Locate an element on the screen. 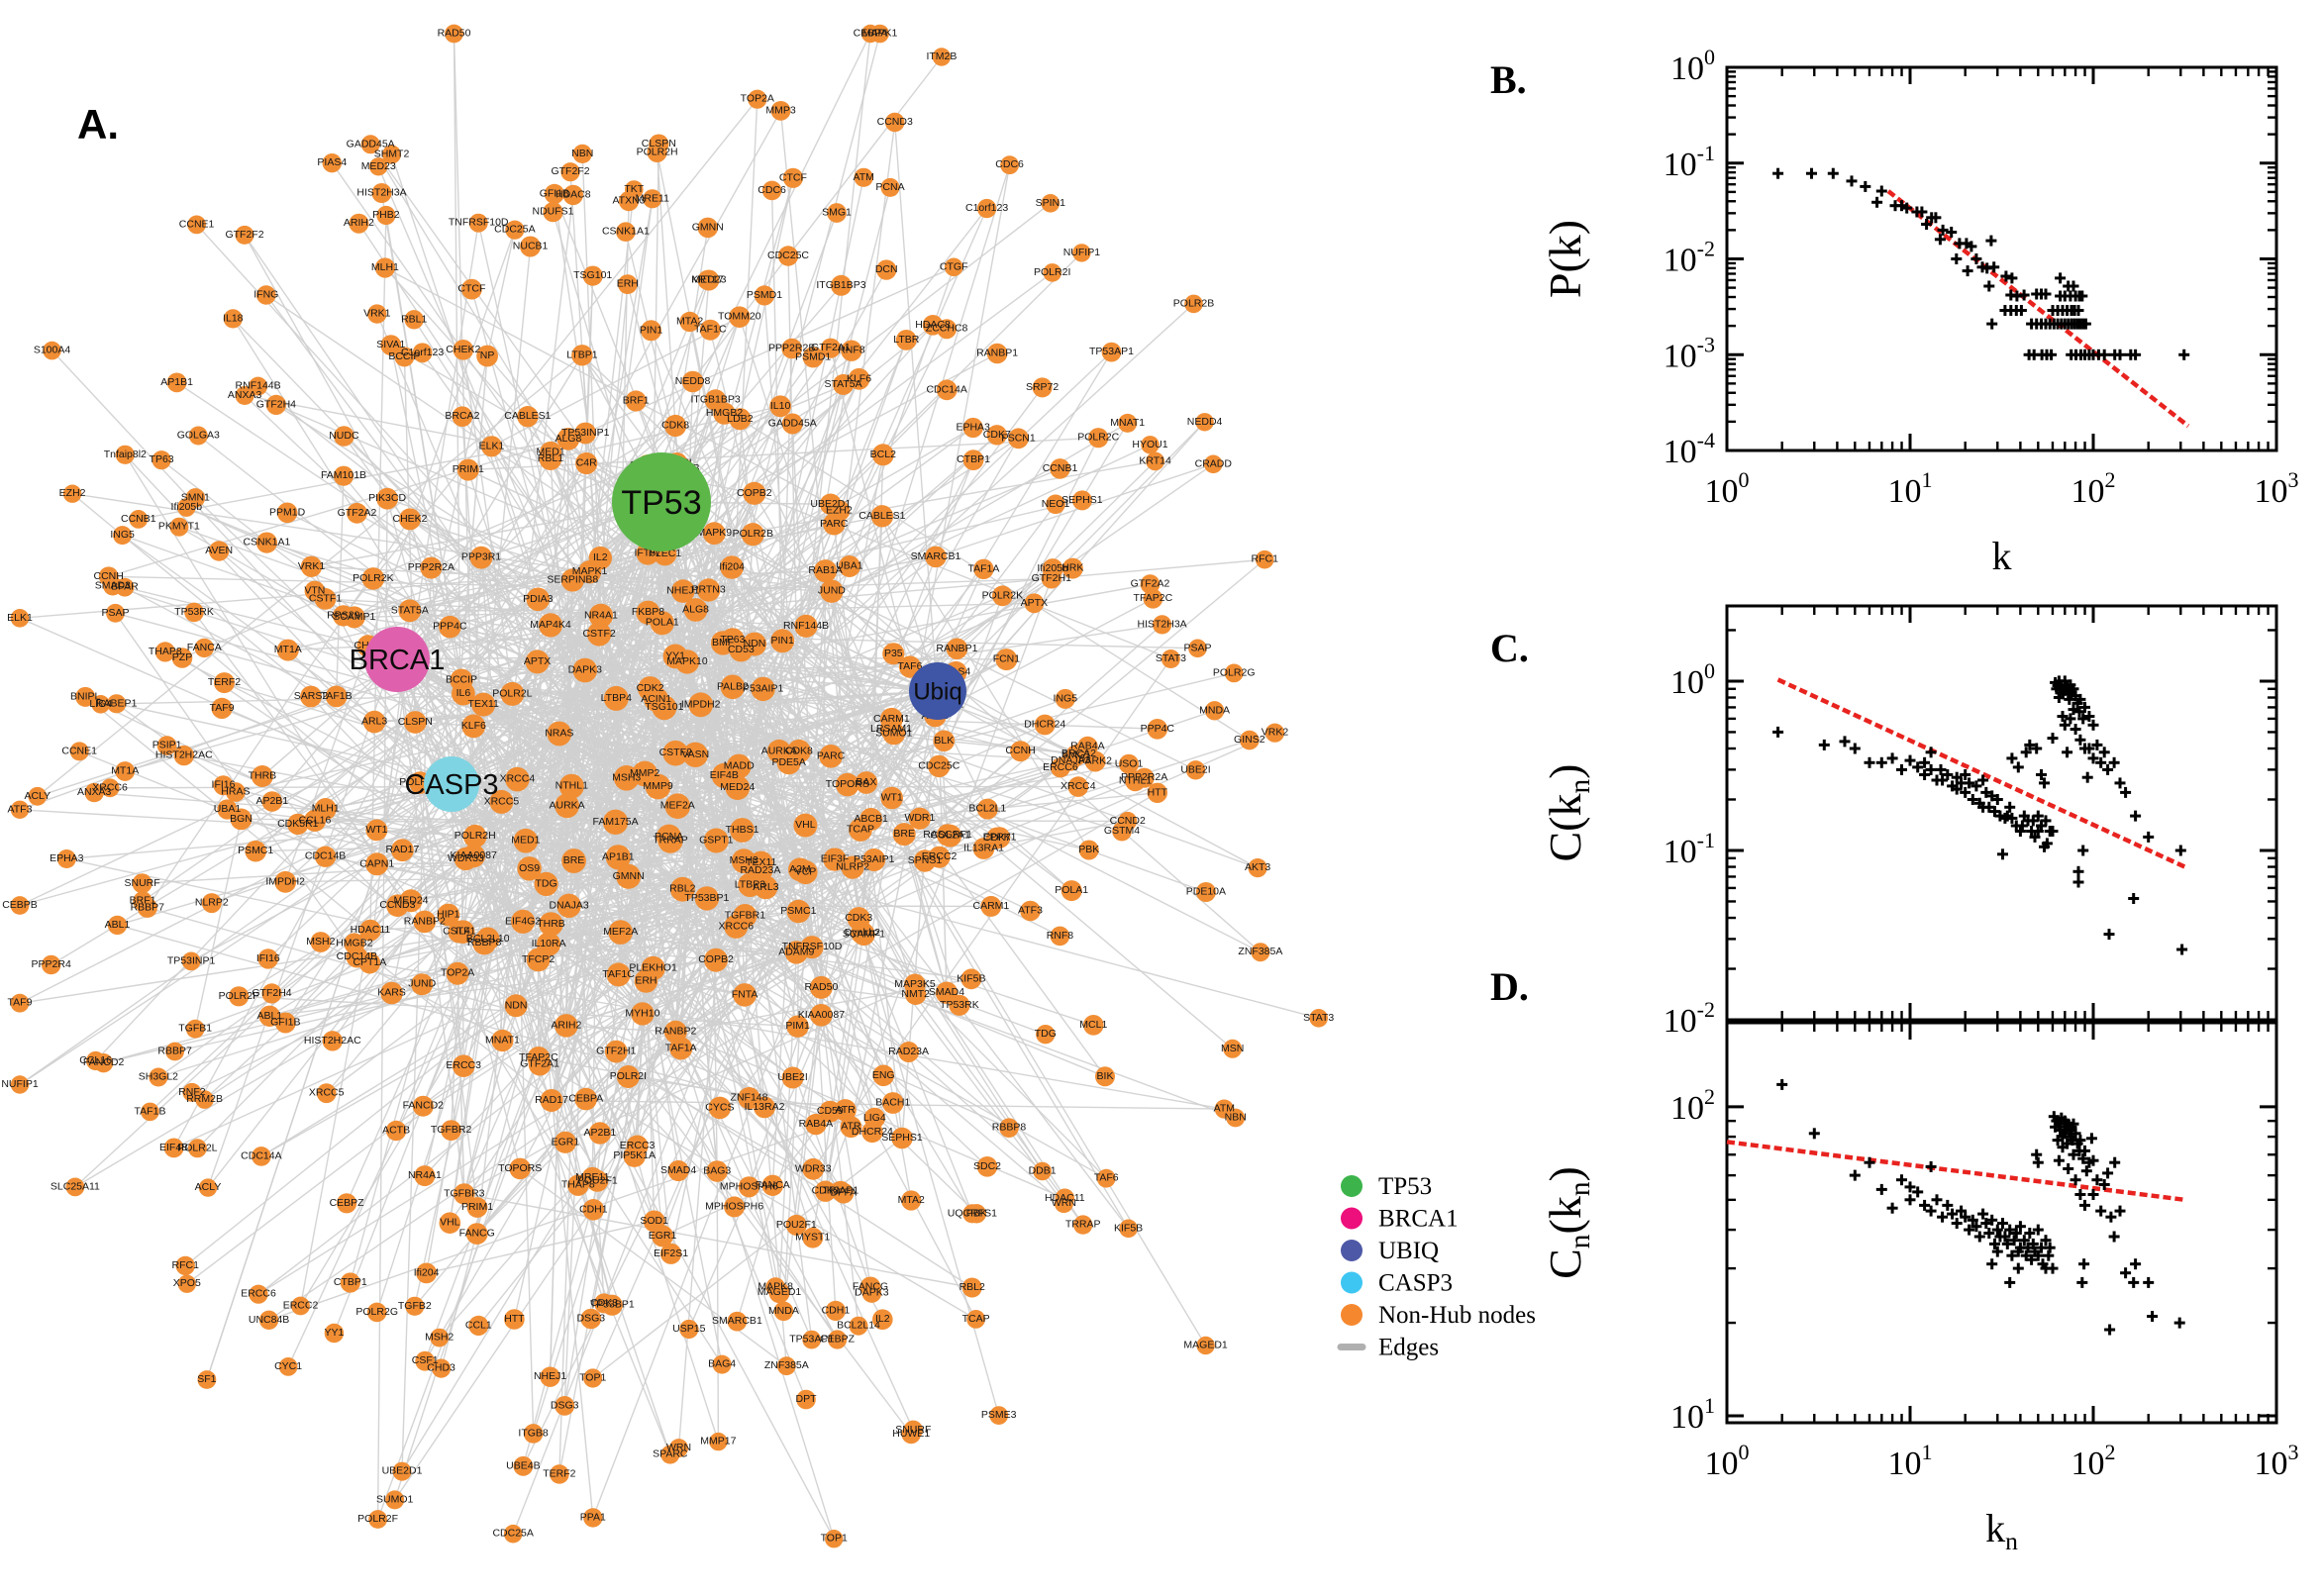 Image resolution: width=2323 pixels, height=1596 pixels. gene-label: PKMYT1 is located at coordinates (179, 527).